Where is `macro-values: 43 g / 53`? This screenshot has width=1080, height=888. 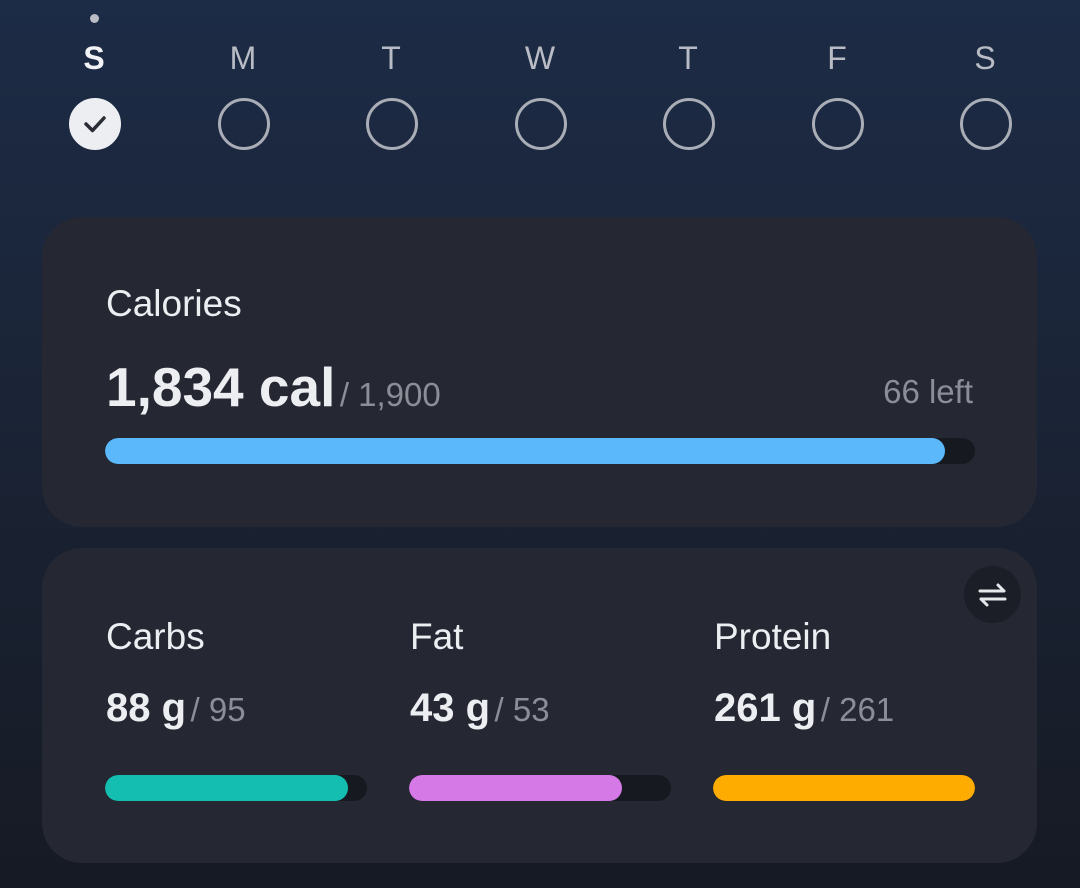
macro-values: 43 g / 53 is located at coordinates (480, 708).